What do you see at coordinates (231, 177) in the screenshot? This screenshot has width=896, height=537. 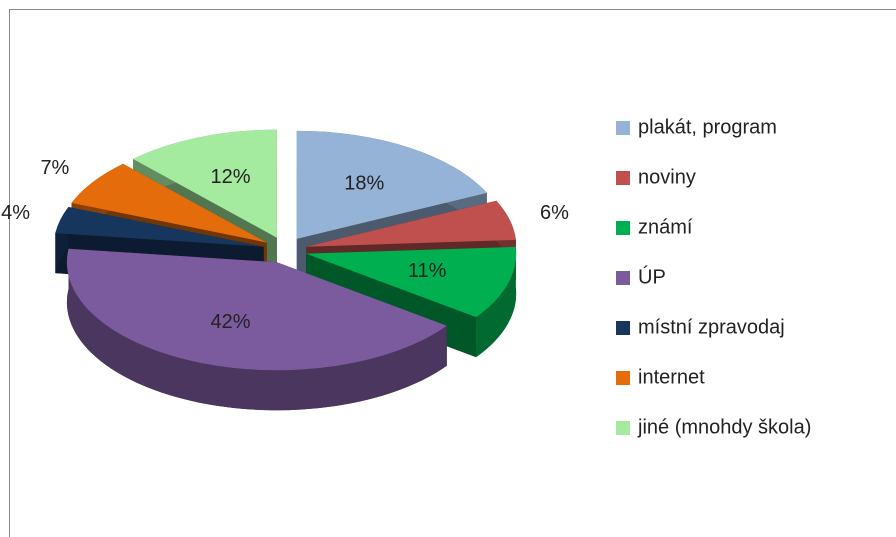 I see `data-label: 12%` at bounding box center [231, 177].